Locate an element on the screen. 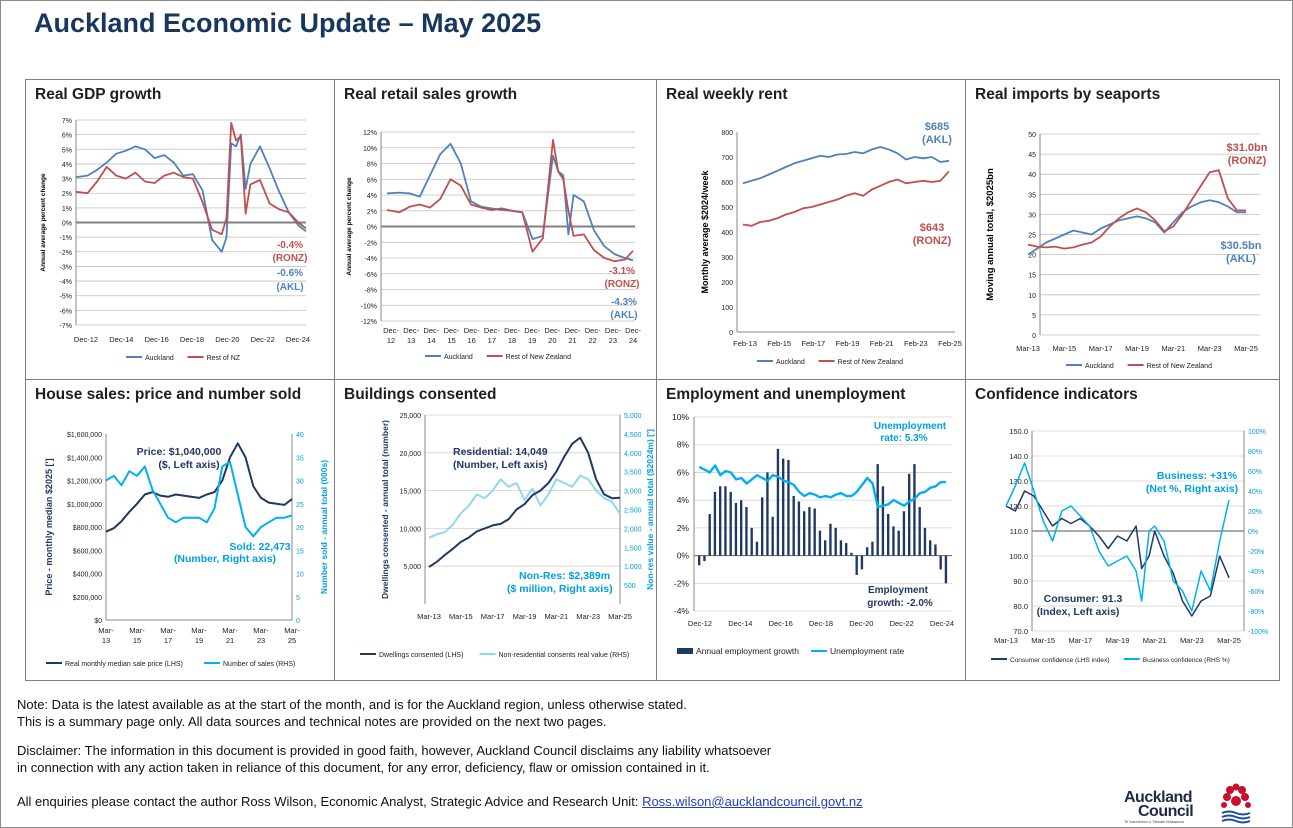 The height and width of the screenshot is (828, 1293). y-tick-label: 800 is located at coordinates (727, 133).